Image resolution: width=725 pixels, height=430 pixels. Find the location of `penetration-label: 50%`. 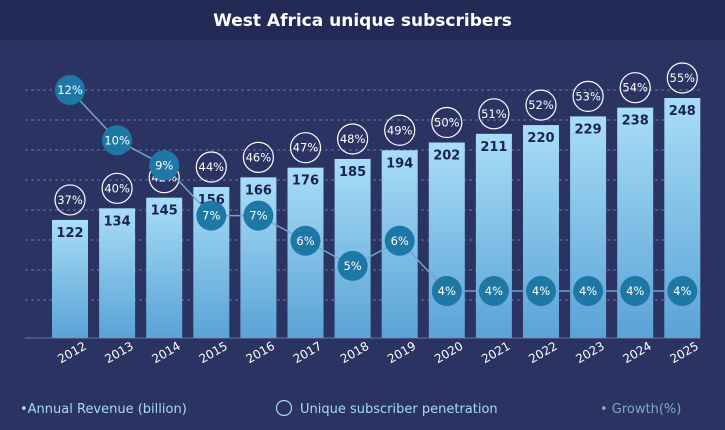

penetration-label: 50% is located at coordinates (447, 123).